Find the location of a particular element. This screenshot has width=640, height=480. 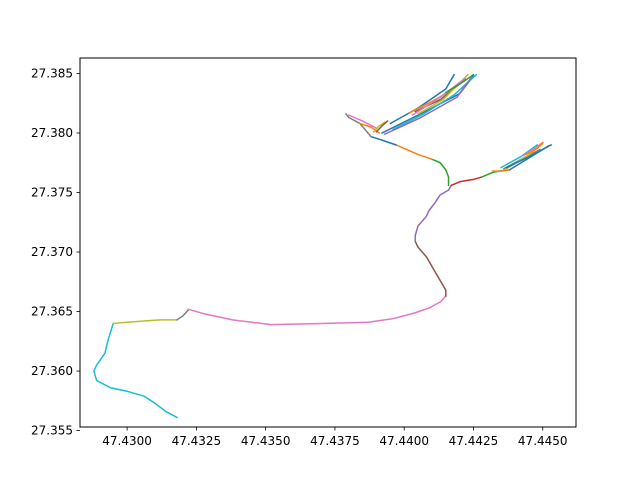

y-tick-label-4: 27.370 is located at coordinates (52, 252).